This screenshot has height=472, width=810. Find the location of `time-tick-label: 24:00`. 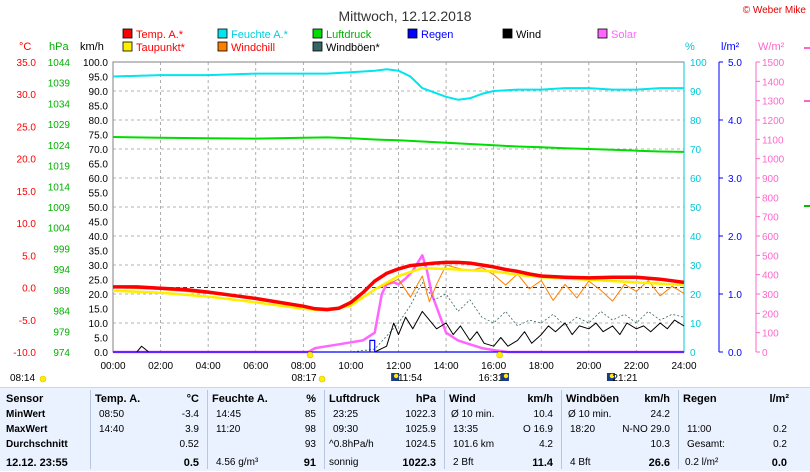

time-tick-label: 24:00 is located at coordinates (683, 366).